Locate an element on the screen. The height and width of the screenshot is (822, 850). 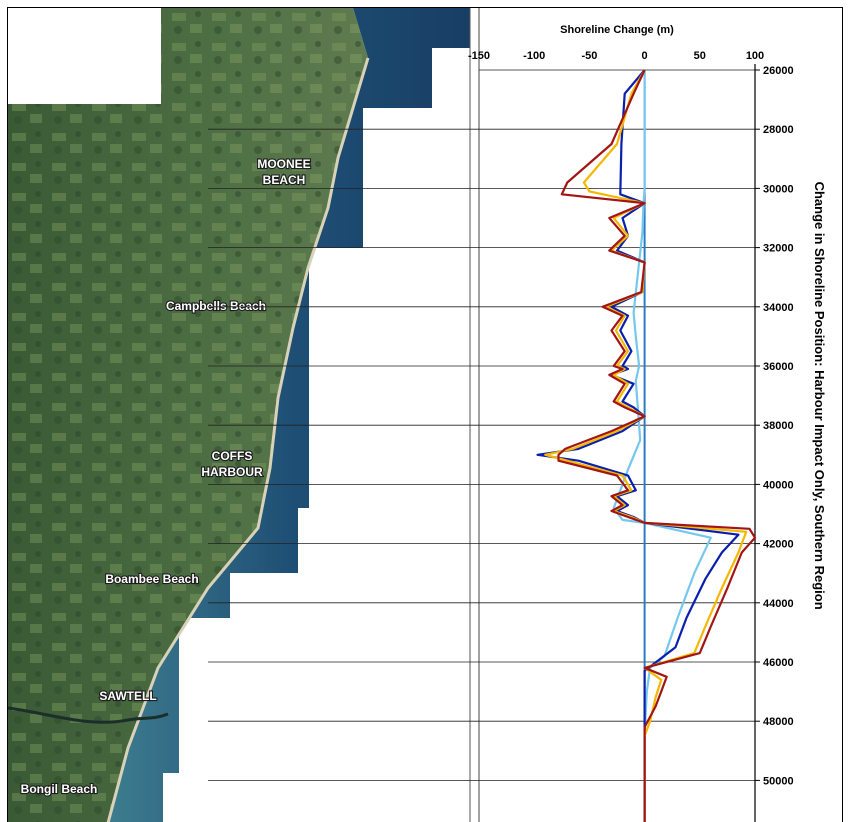
x-tick-label: -100 is located at coordinates (534, 56).